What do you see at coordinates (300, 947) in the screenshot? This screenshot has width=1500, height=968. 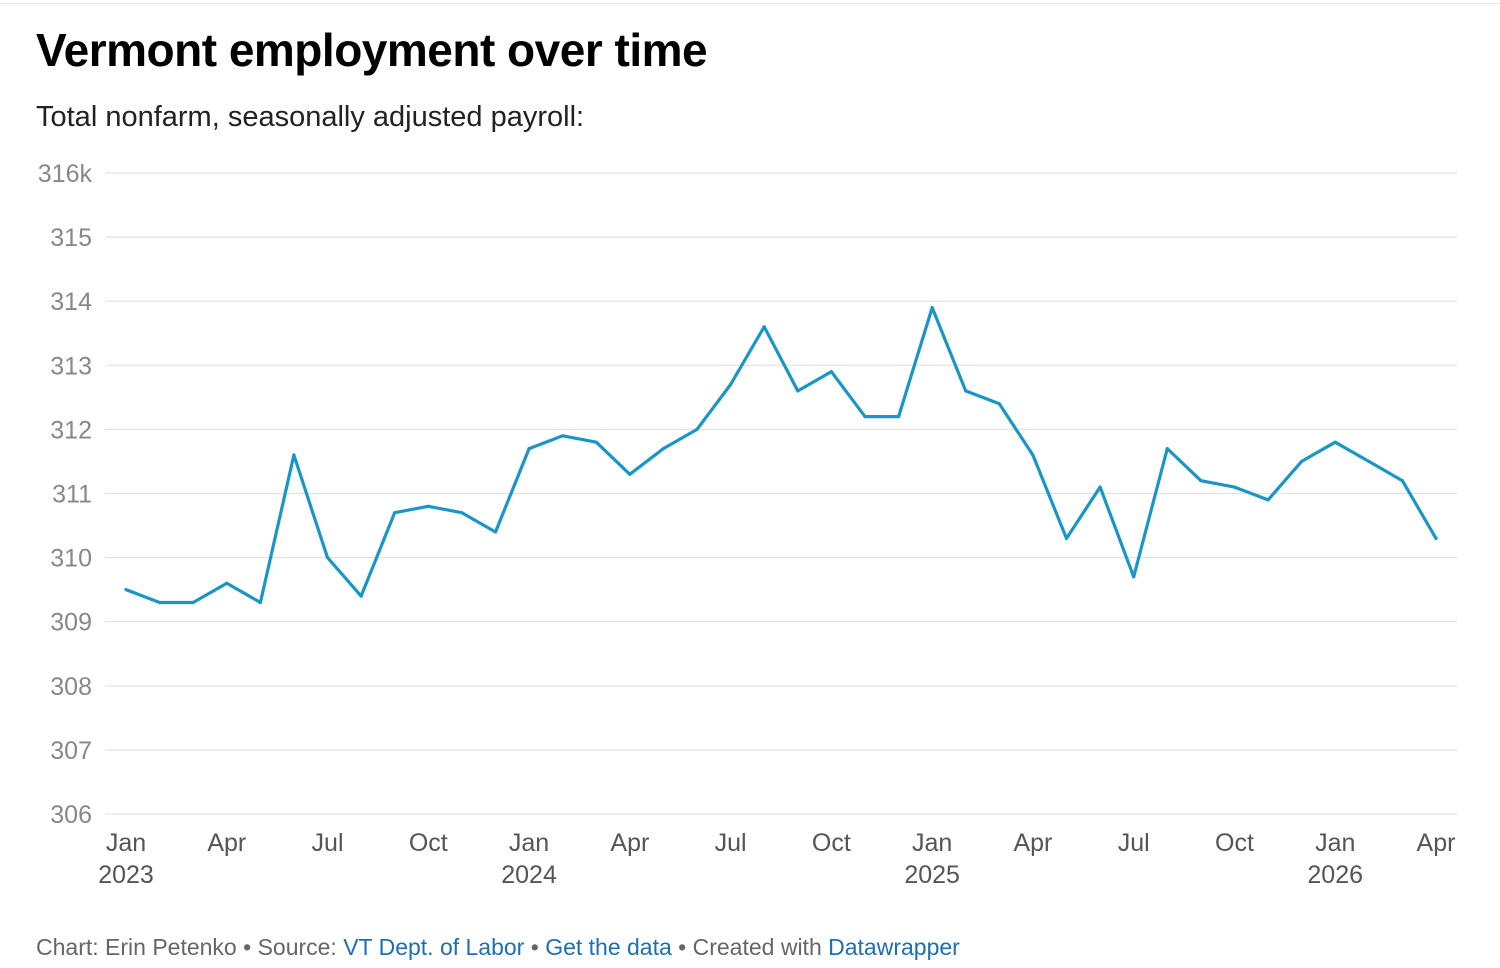 I see `source-label: Source:` at bounding box center [300, 947].